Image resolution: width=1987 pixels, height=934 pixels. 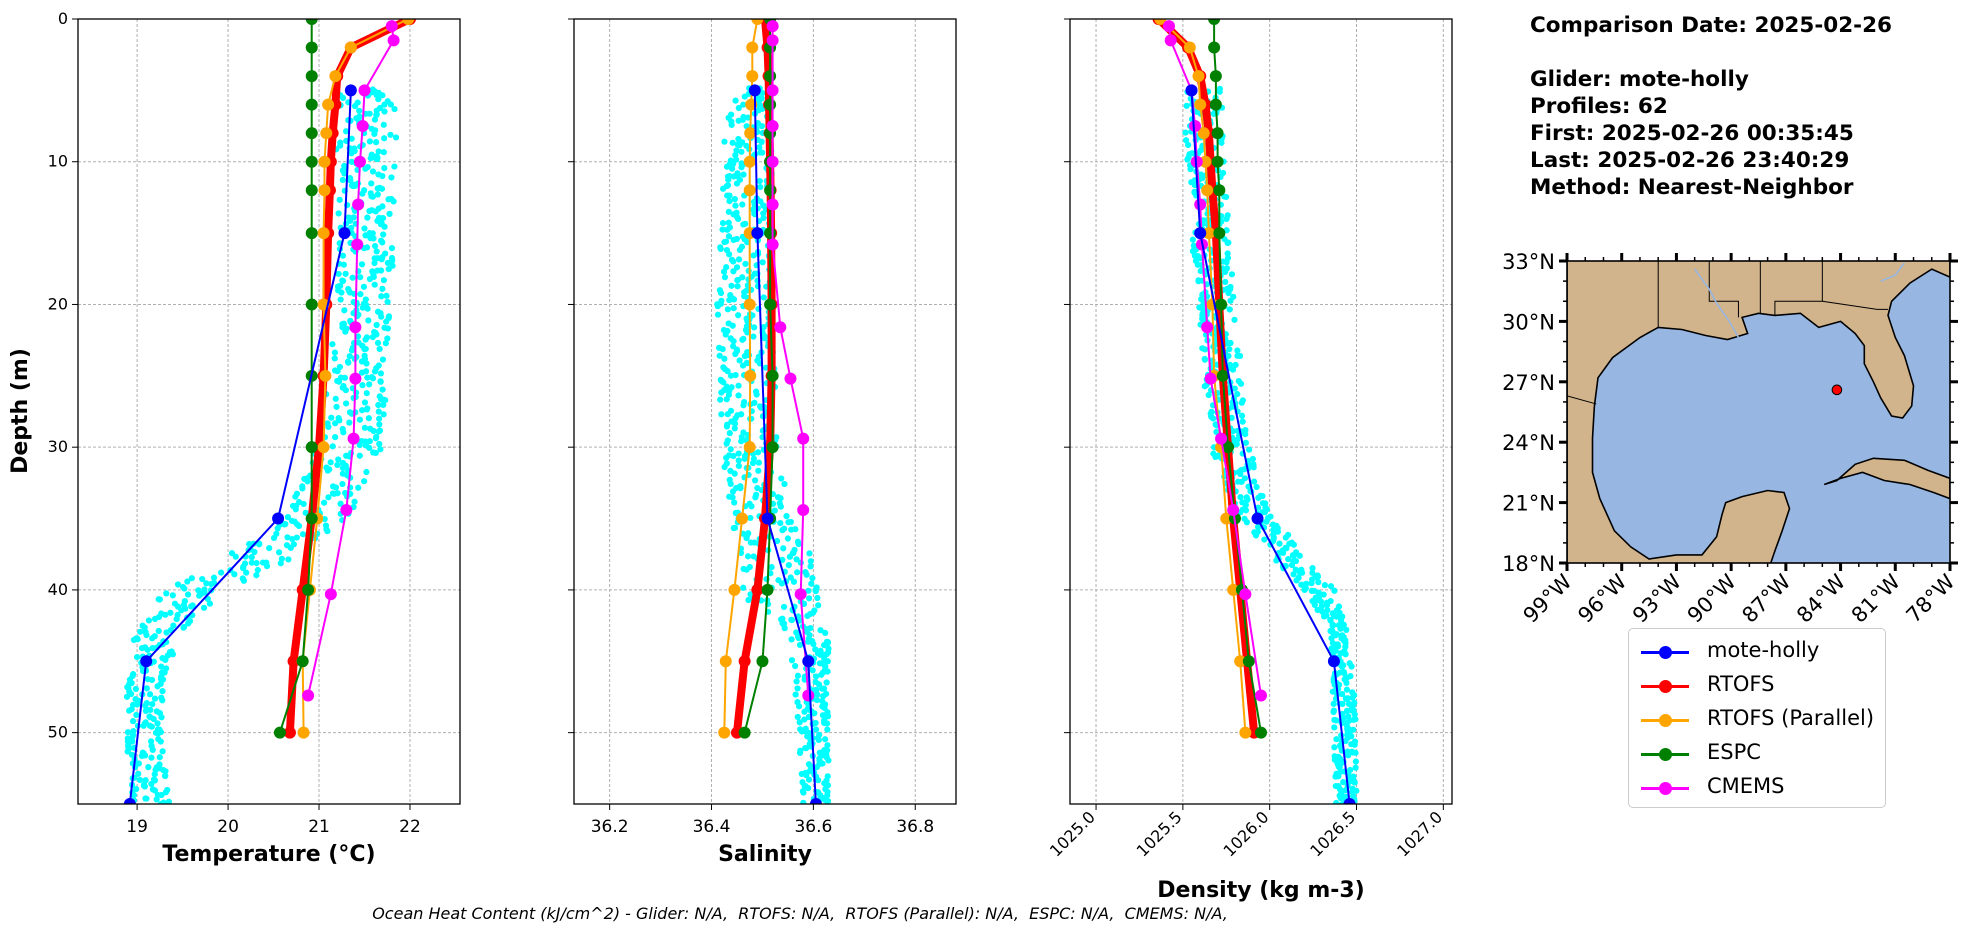 What do you see at coordinates (1159, 833) in the screenshot?
I see `x-tick-label: 1025.5` at bounding box center [1159, 833].